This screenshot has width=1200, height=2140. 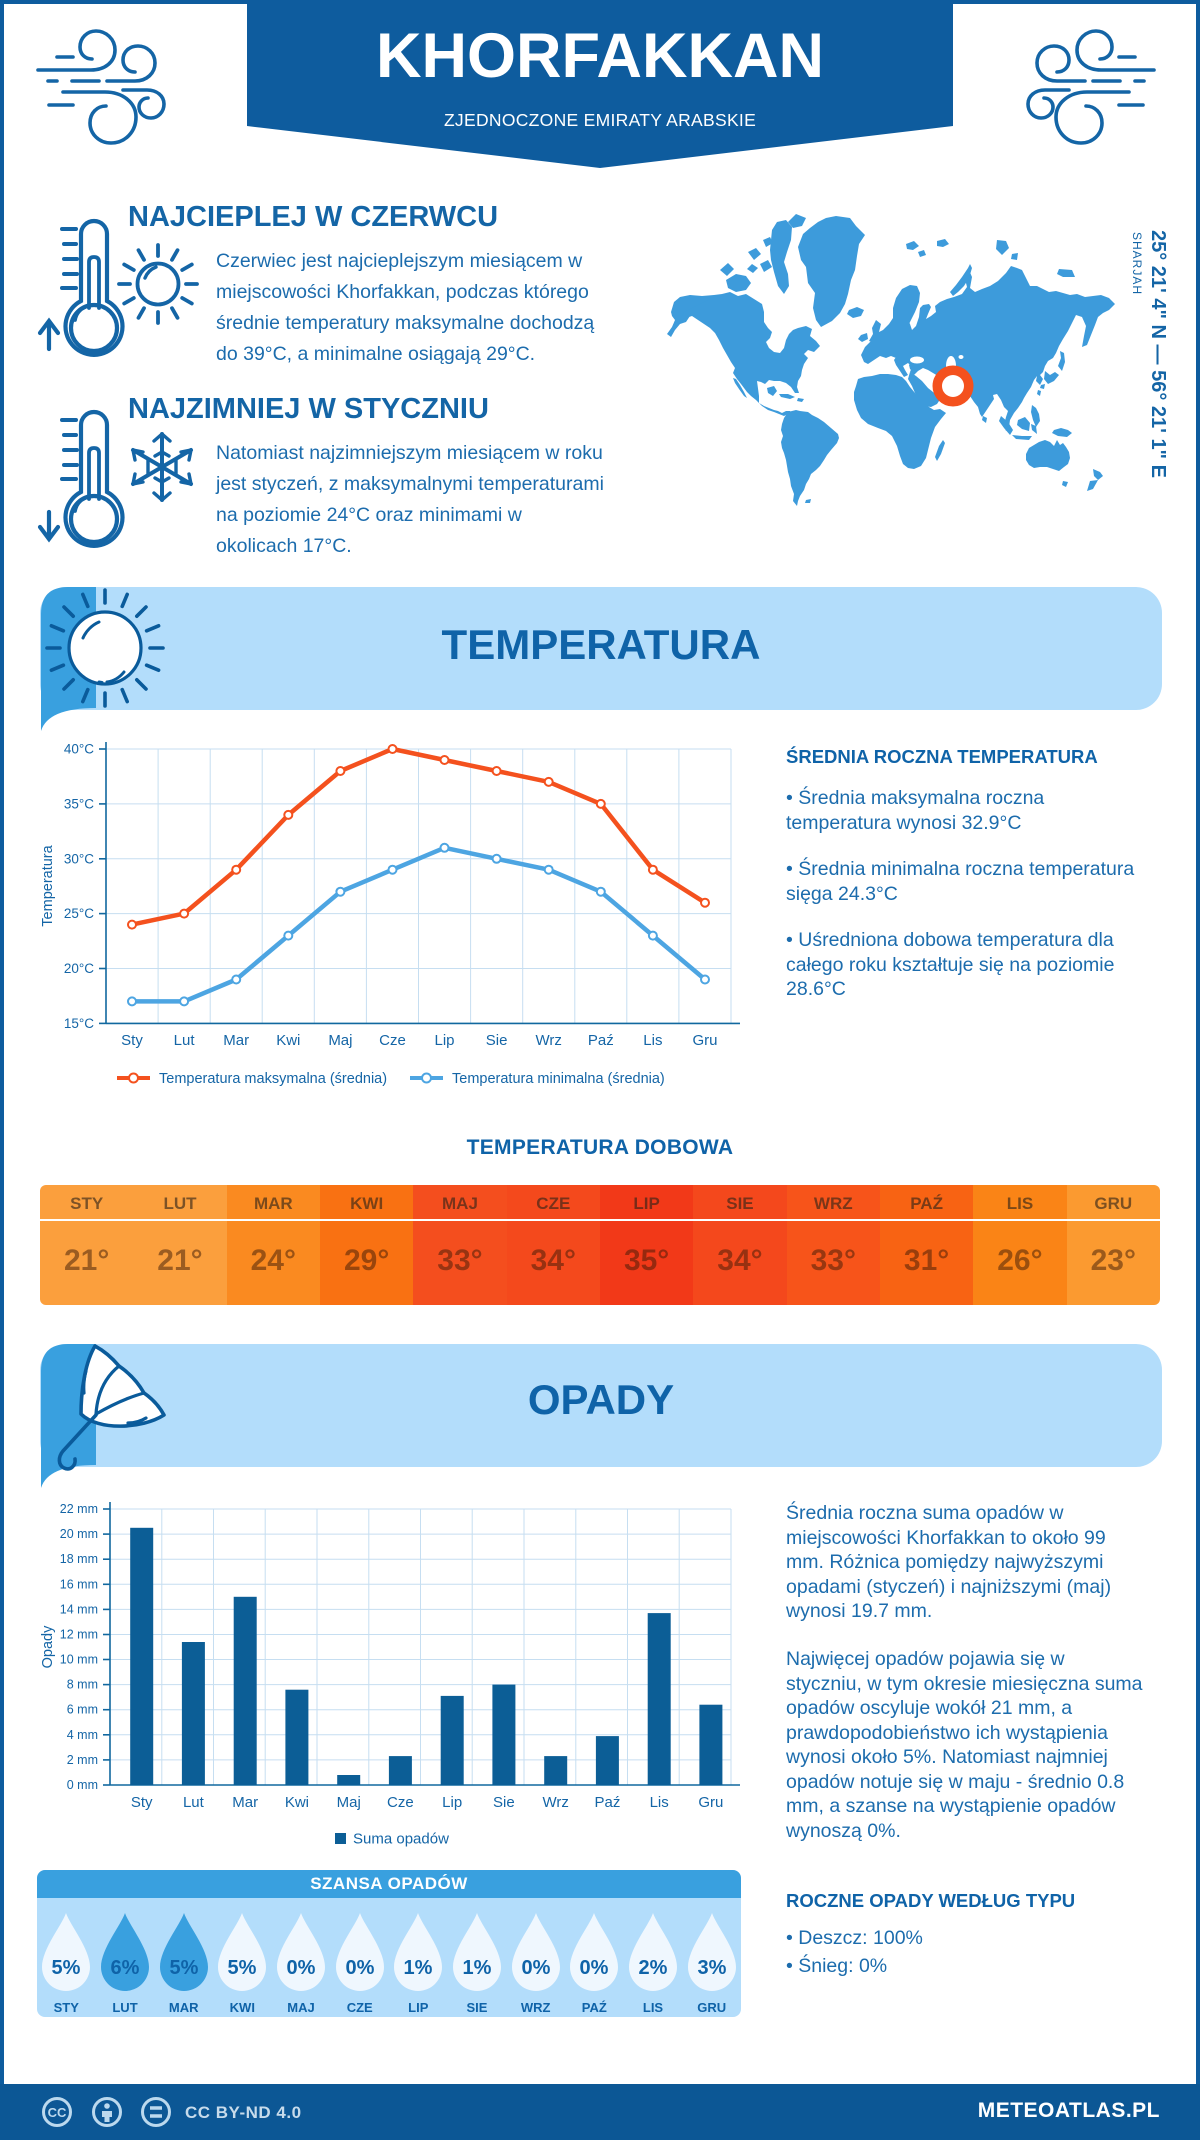 What do you see at coordinates (79, 1660) in the screenshot?
I see `svg-text: 10 mm` at bounding box center [79, 1660].